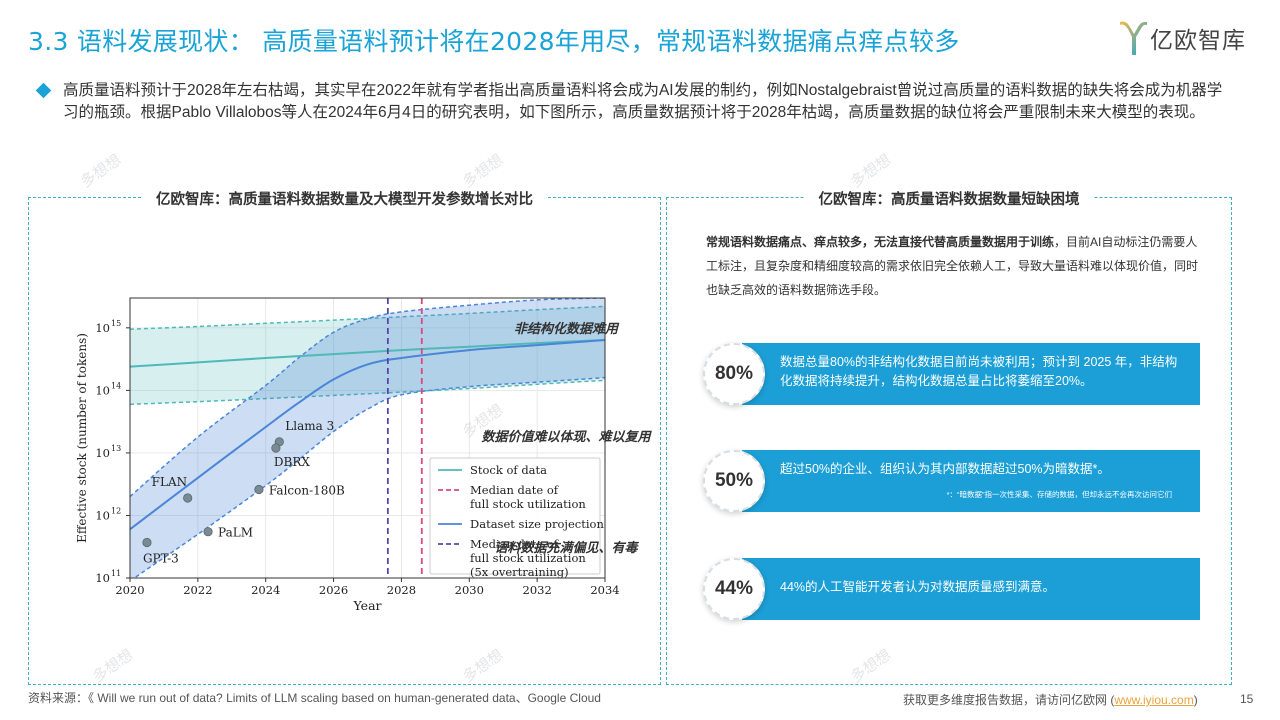 This screenshot has width=1280, height=720. Describe the element at coordinates (265, 590) in the screenshot. I see `x-tick-label: 2024` at that location.